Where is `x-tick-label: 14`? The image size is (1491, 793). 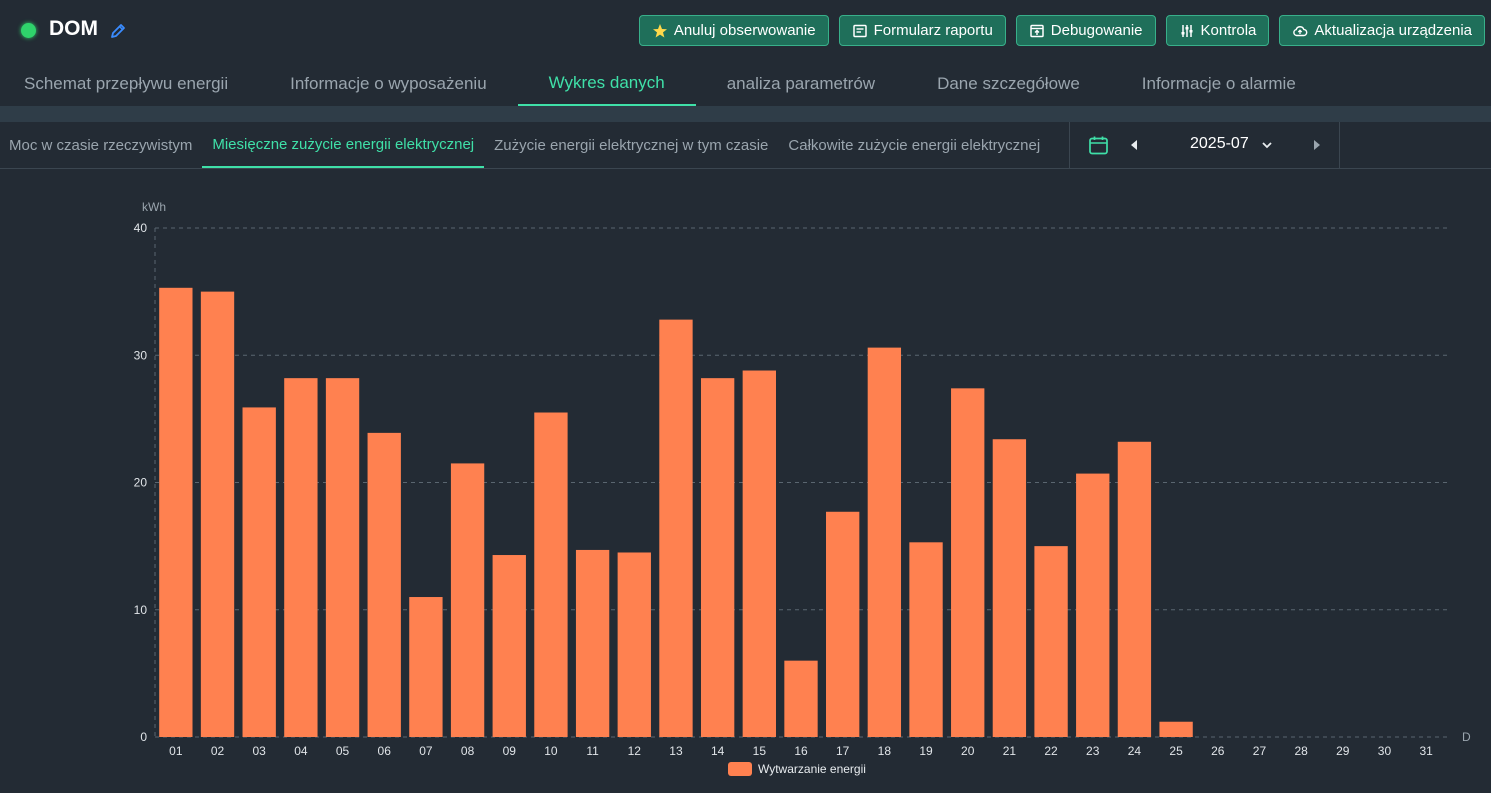 x-tick-label: 14 is located at coordinates (718, 751).